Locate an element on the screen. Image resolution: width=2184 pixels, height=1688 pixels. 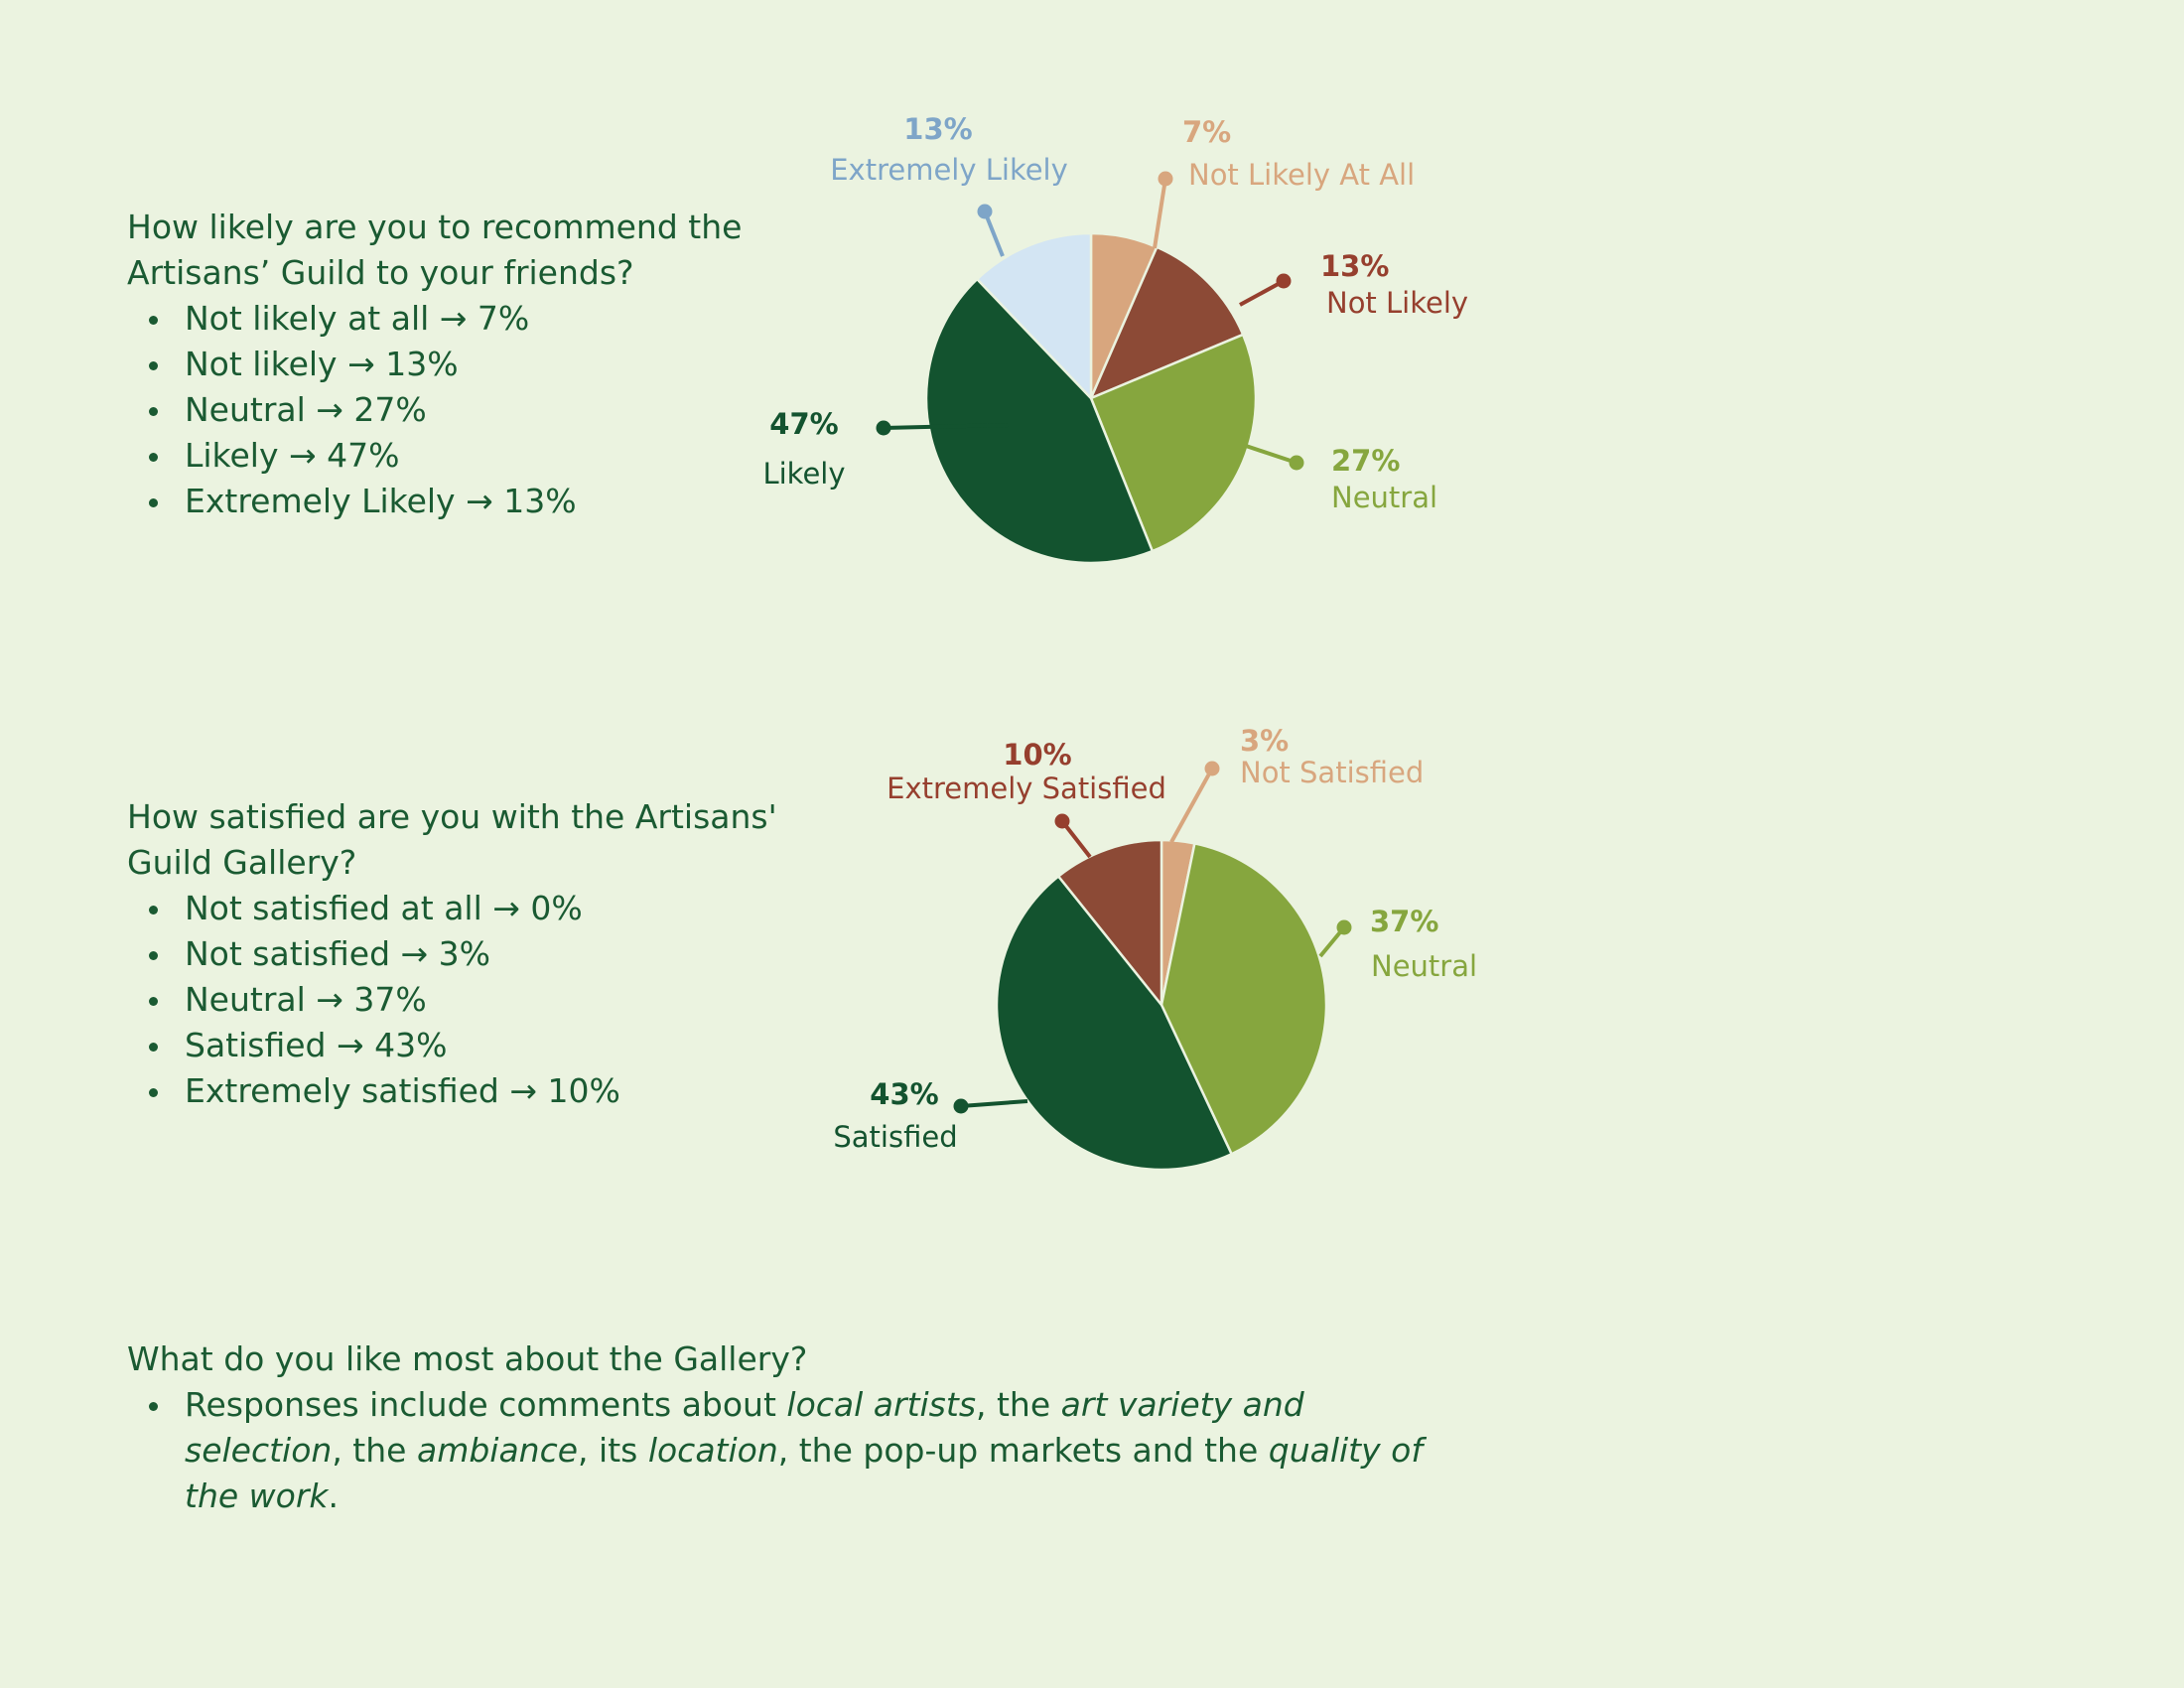
slice-percent-label: 3% is located at coordinates (1264, 741).